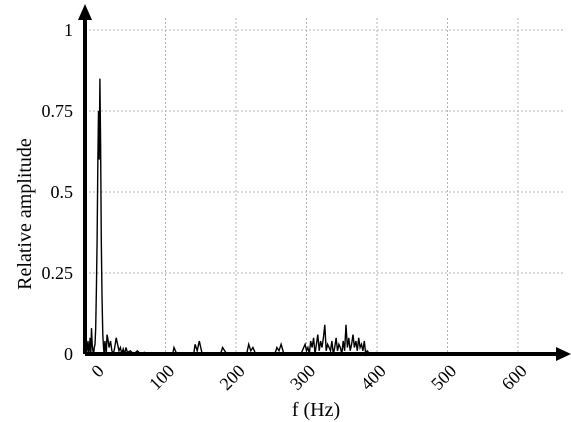 This screenshot has height=422, width=571. What do you see at coordinates (97, 371) in the screenshot?
I see `x-tick-label-0: 0` at bounding box center [97, 371].